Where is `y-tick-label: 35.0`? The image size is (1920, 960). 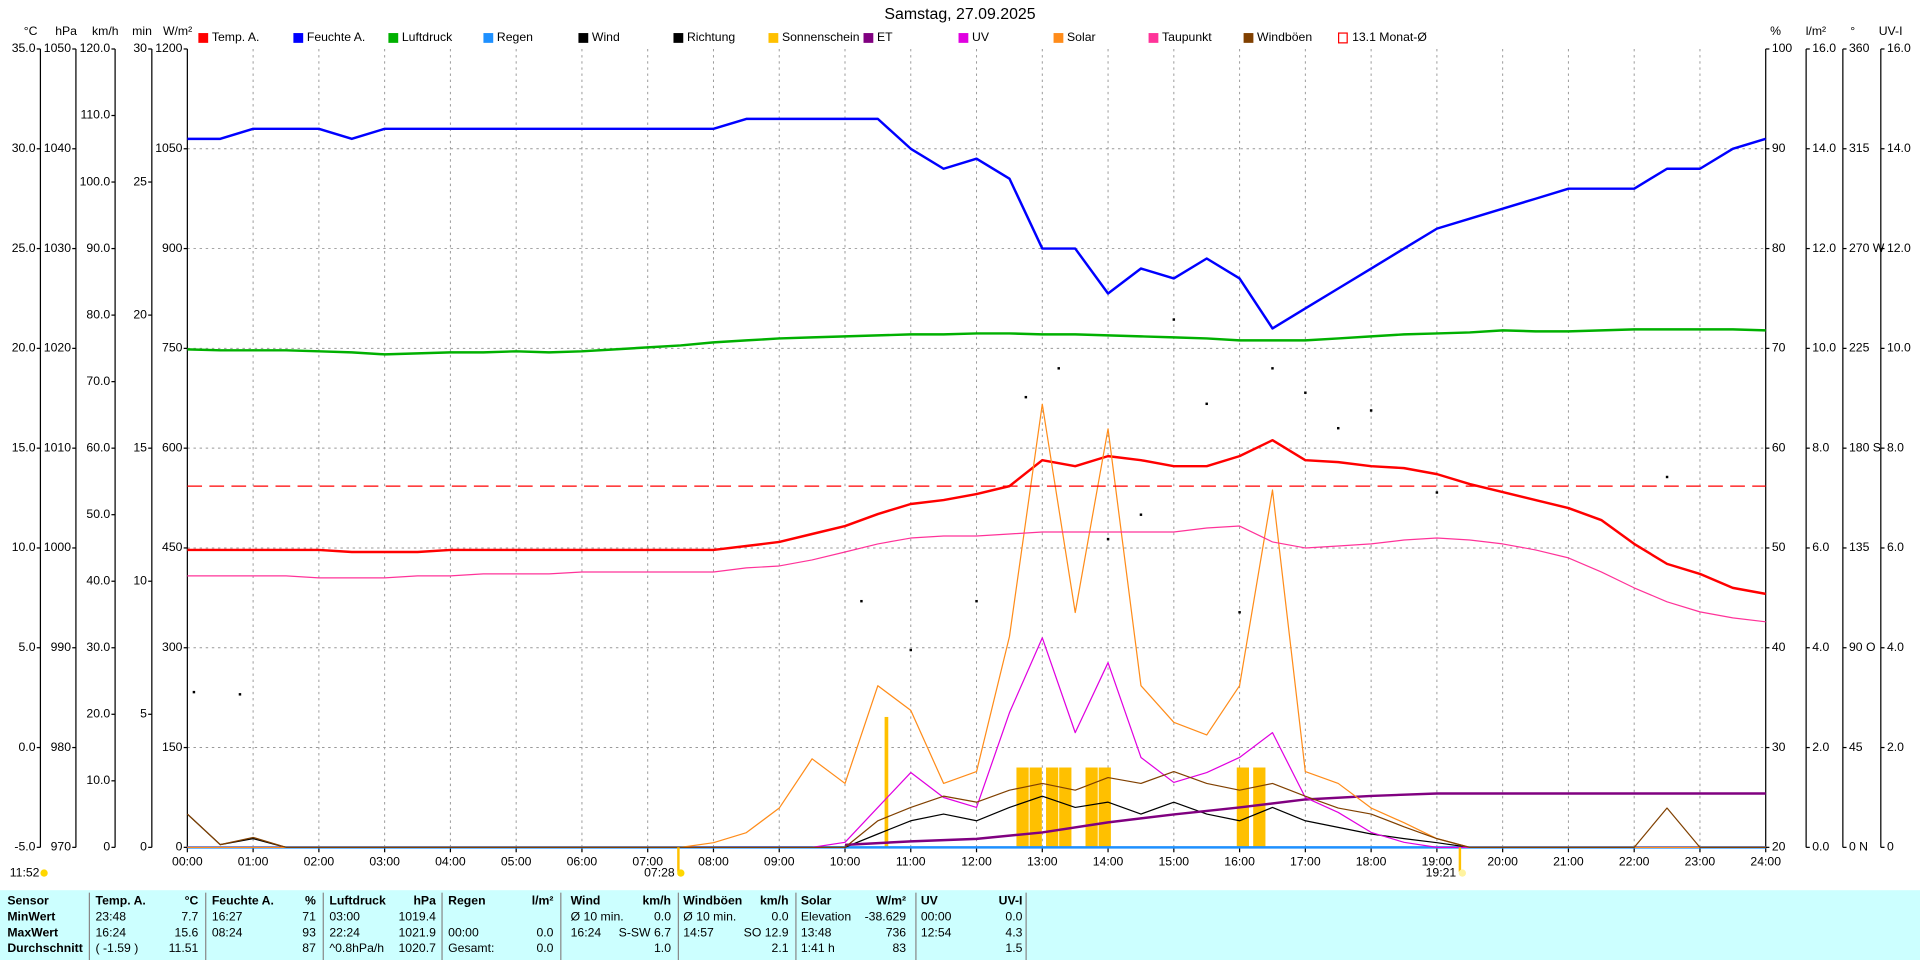
y-tick-label: 35.0 is located at coordinates (24, 48).